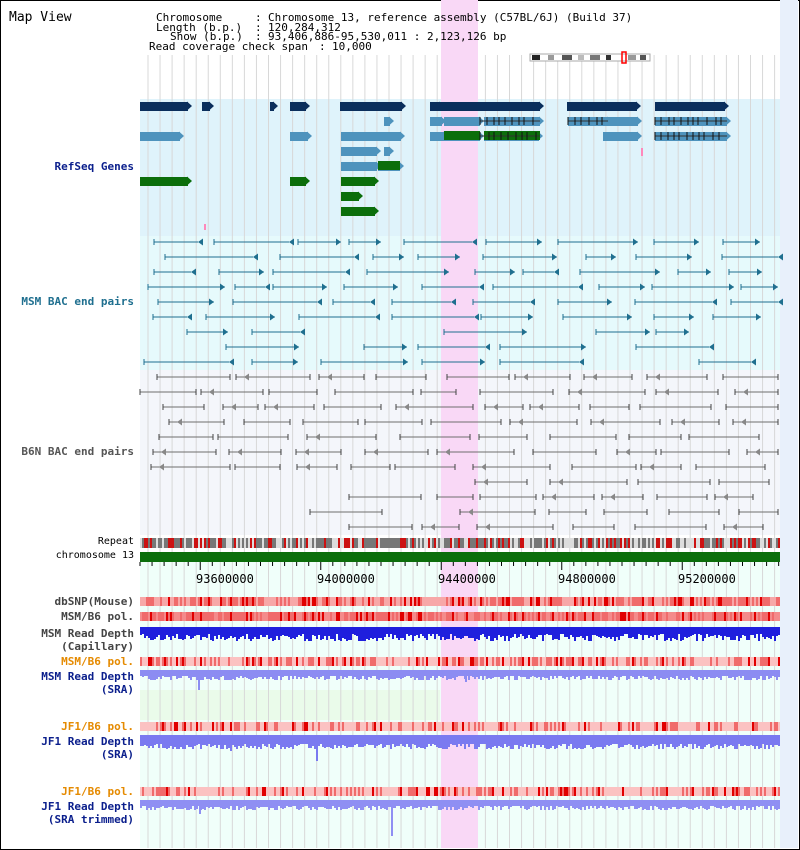 This screenshot has width=800, height=850. I want to click on refseq-gene-arrow, so click(541, 121).